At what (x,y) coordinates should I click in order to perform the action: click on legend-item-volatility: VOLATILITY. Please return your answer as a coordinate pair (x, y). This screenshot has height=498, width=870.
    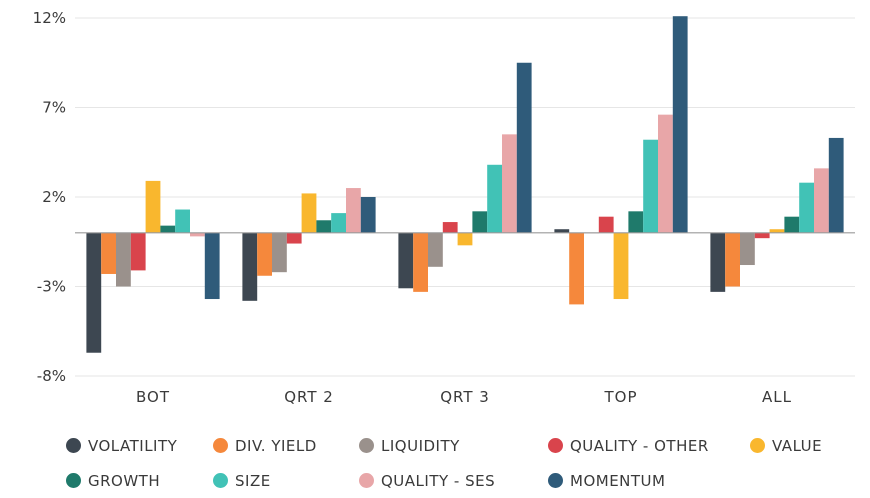
    Looking at the image, I should click on (139, 446).